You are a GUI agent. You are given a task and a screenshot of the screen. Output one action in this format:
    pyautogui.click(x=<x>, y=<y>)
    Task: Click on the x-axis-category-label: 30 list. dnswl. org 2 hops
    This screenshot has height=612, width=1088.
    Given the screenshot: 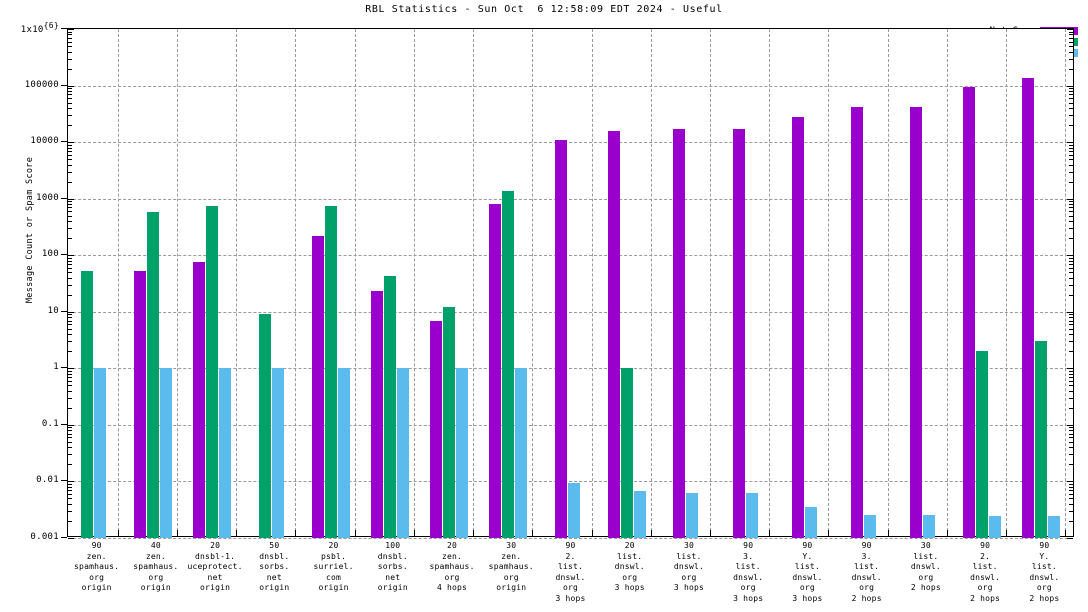 What is the action you would take?
    pyautogui.click(x=925, y=566)
    